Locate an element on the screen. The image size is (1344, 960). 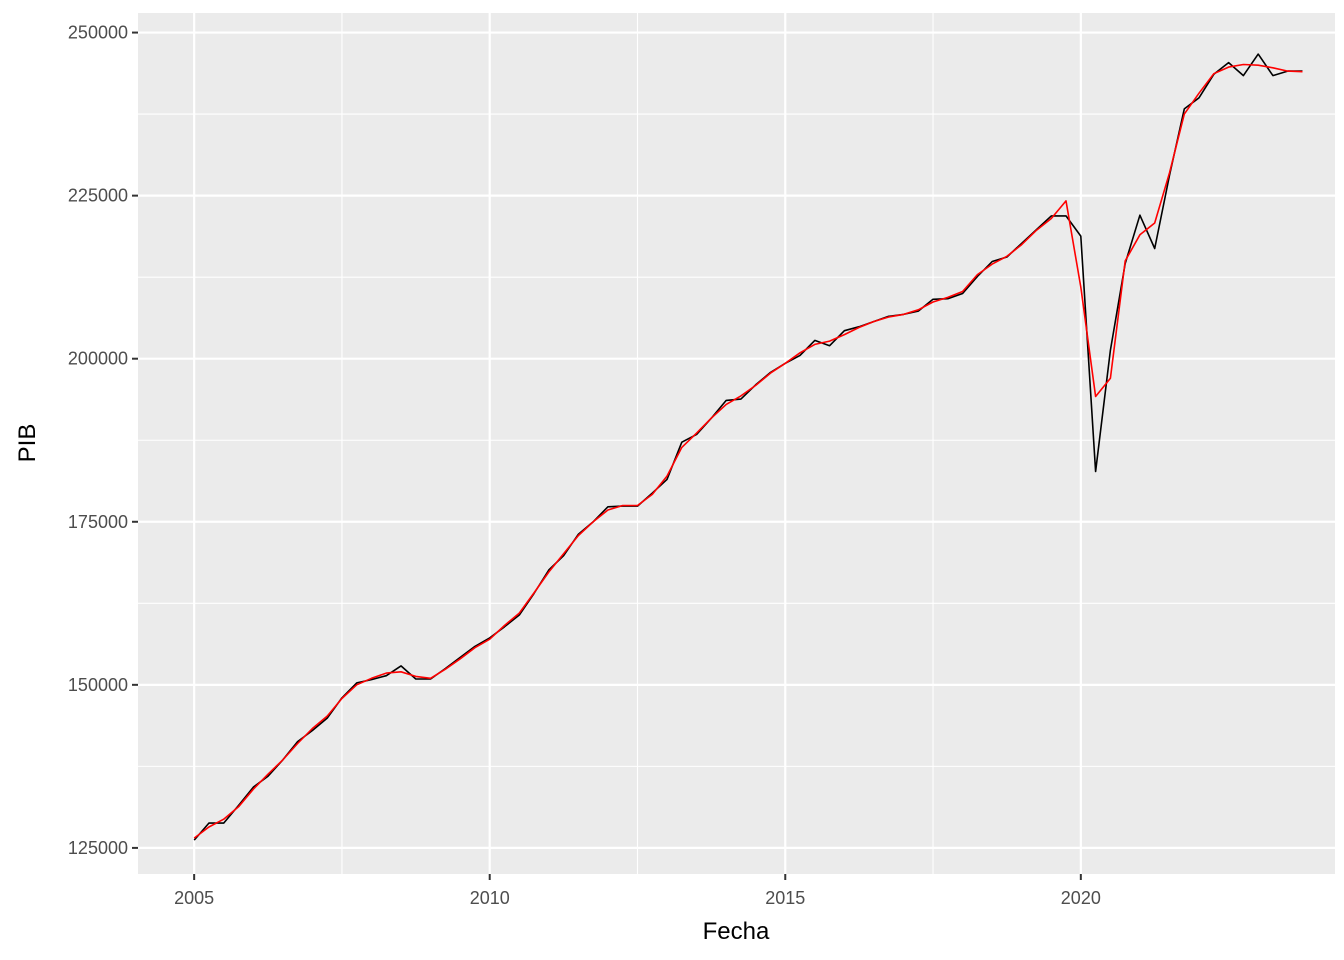
x-tick-label: 2020 is located at coordinates (1081, 898).